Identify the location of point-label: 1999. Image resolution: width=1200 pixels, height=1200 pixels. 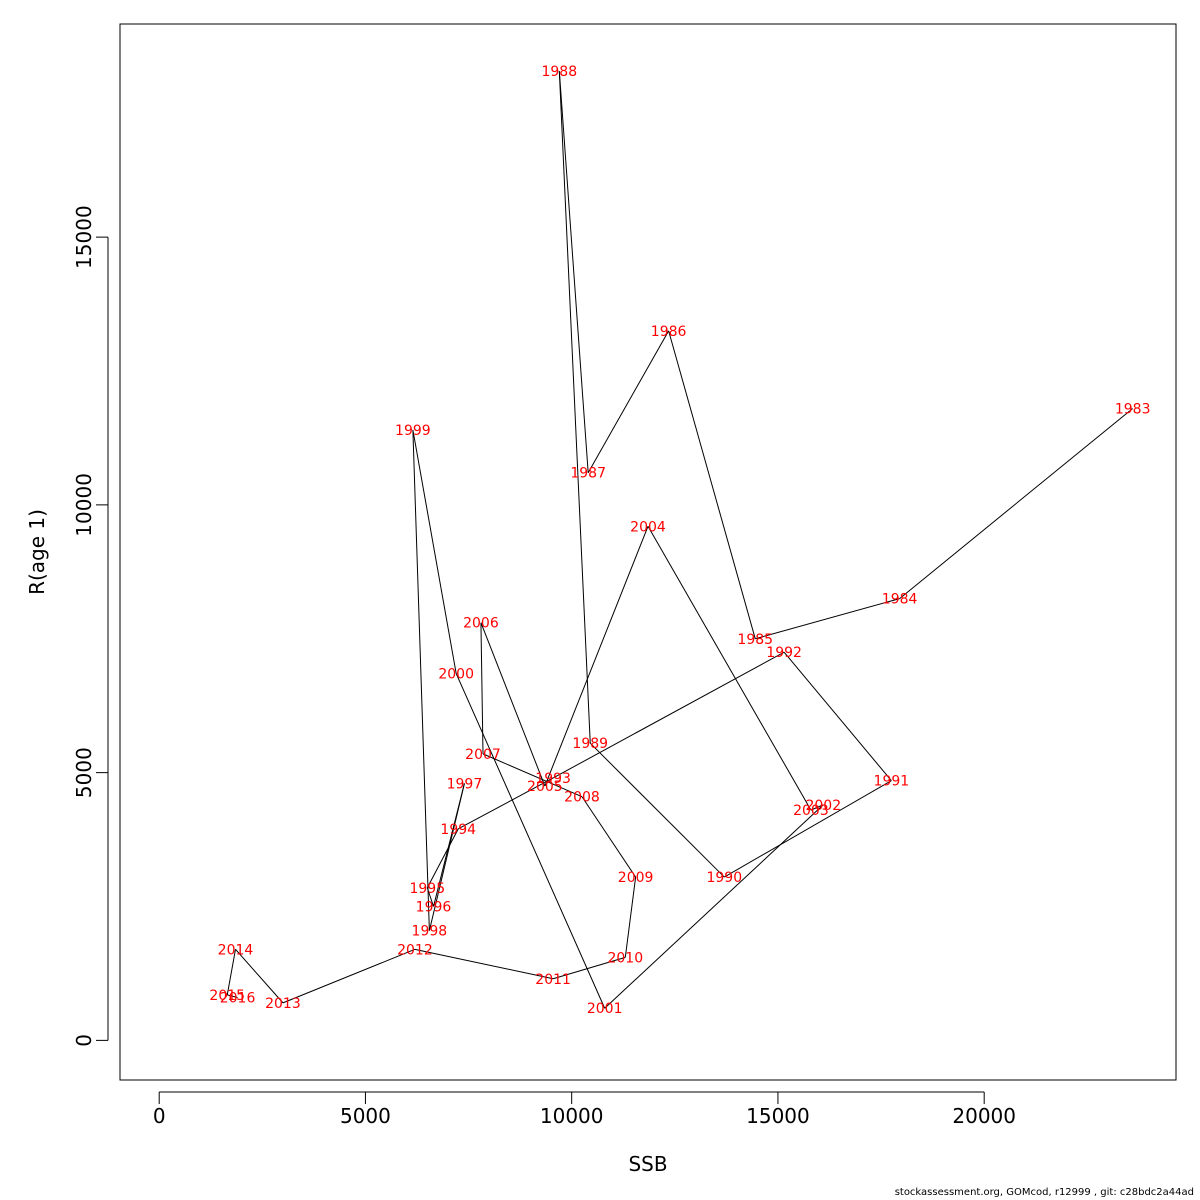
(413, 431).